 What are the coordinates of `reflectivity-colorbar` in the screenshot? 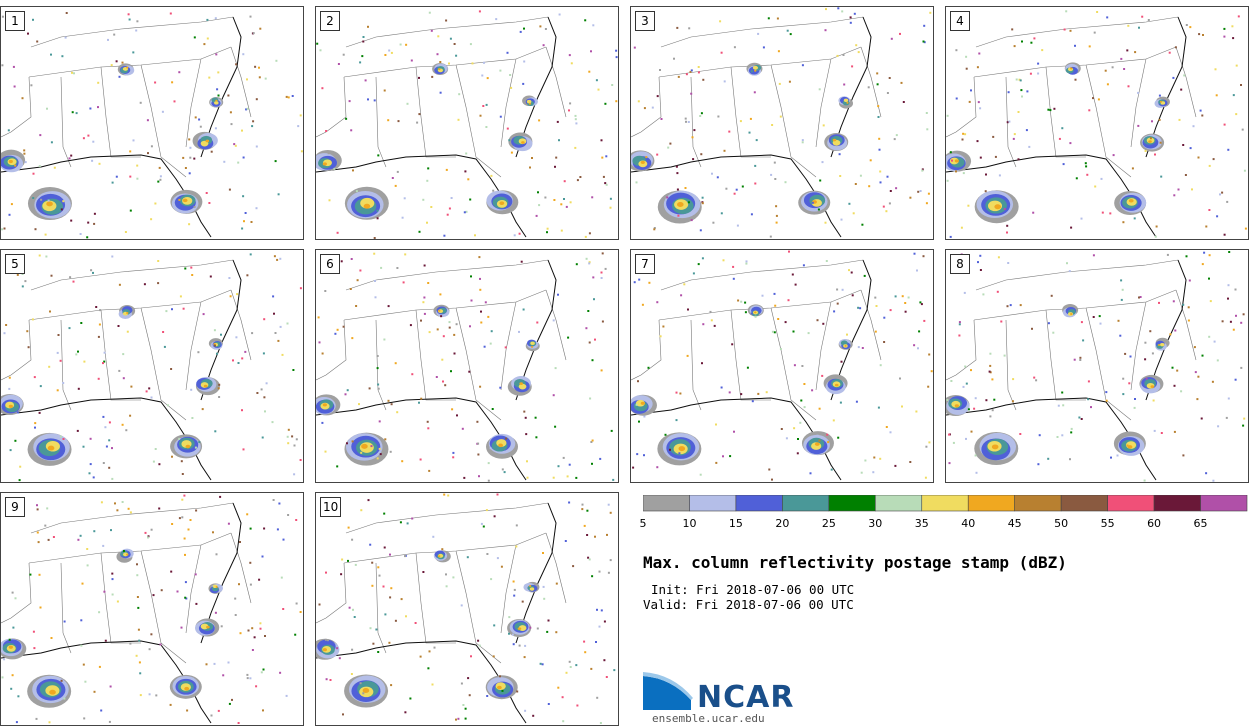 It's located at (945, 503).